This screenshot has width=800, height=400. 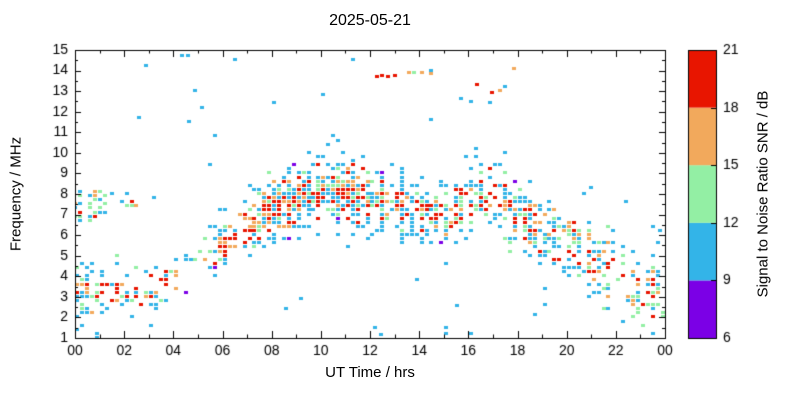 What do you see at coordinates (370, 372) in the screenshot?
I see `x-axis-label: UT Time / hrs` at bounding box center [370, 372].